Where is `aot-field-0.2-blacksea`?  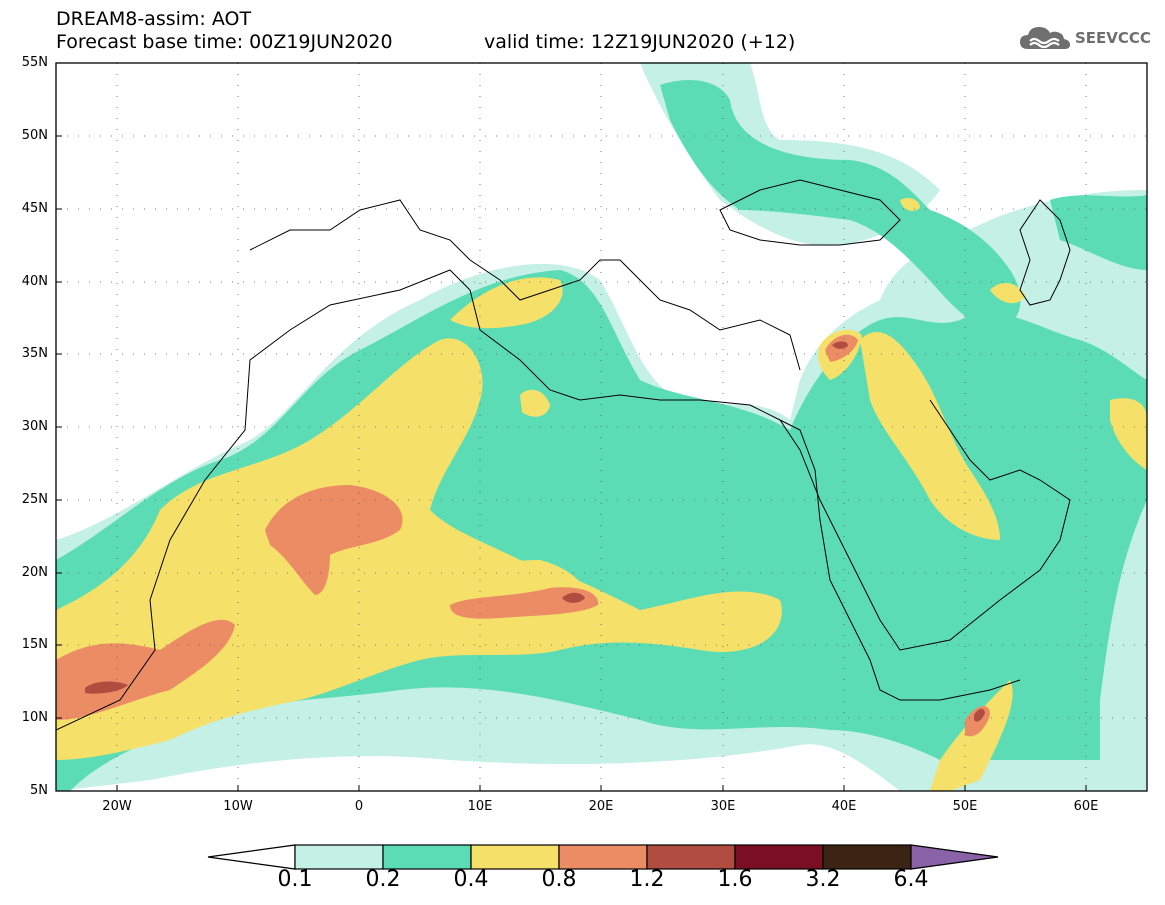 aot-field-0.2-blacksea is located at coordinates (840, 205).